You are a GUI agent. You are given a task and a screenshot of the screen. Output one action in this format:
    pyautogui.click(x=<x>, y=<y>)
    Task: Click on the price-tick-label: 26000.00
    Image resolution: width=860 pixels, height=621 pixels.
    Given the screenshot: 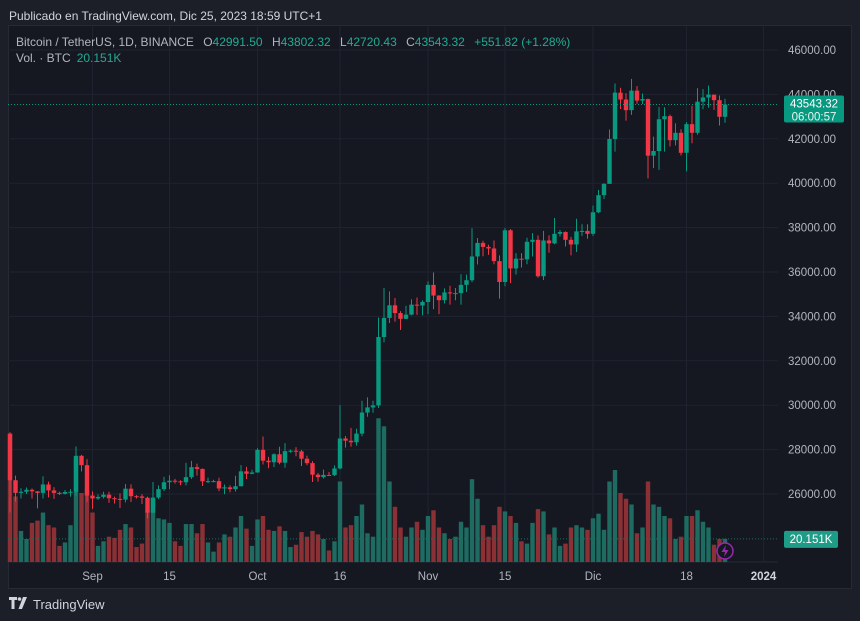 What is the action you would take?
    pyautogui.click(x=812, y=495)
    